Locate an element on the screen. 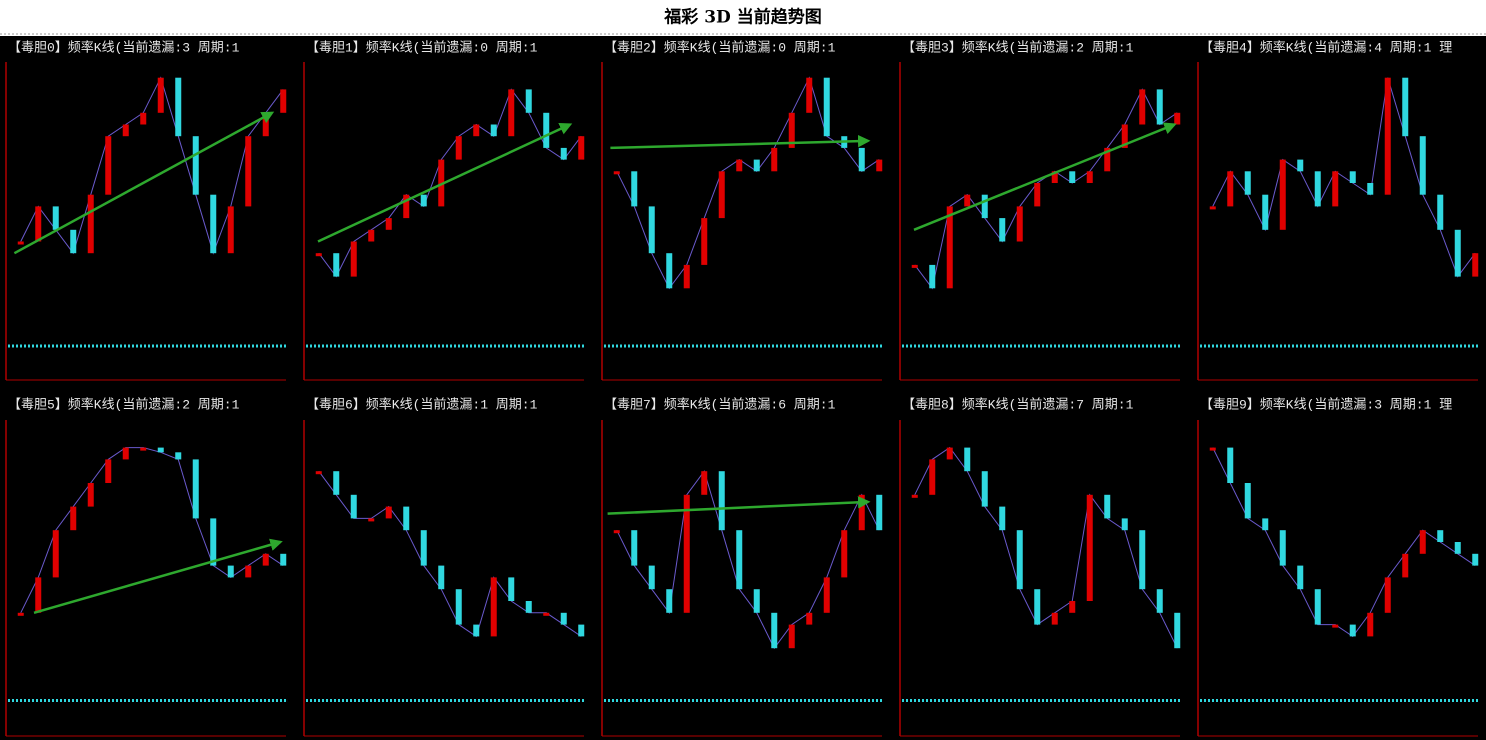 This screenshot has width=1486, height=740. page-title: 福彩 3D 当前趋势图 is located at coordinates (742, 17).